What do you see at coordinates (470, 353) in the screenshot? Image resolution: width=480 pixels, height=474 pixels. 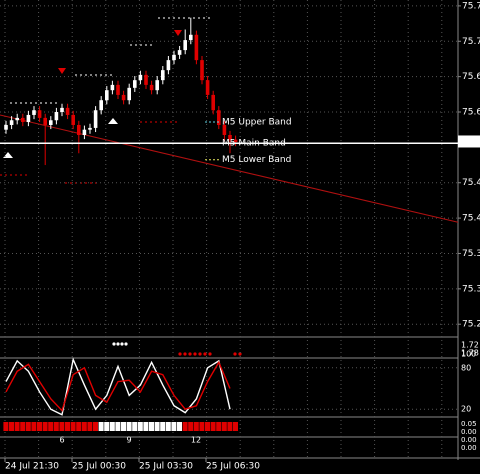 I see `panel-label: 1.78` at bounding box center [470, 353].